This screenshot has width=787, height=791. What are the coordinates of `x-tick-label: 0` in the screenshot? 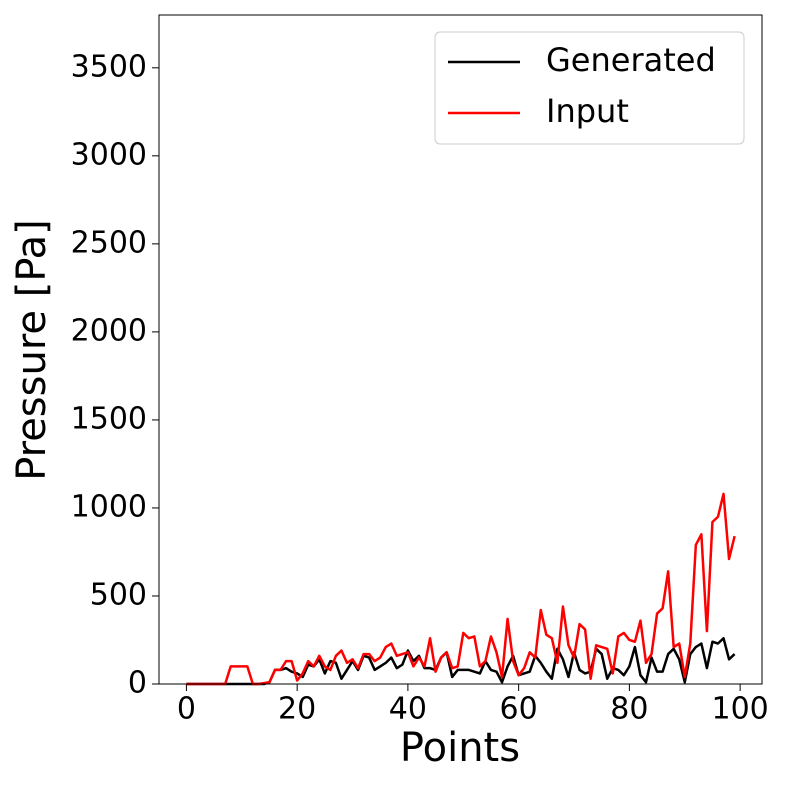 It's located at (186, 709).